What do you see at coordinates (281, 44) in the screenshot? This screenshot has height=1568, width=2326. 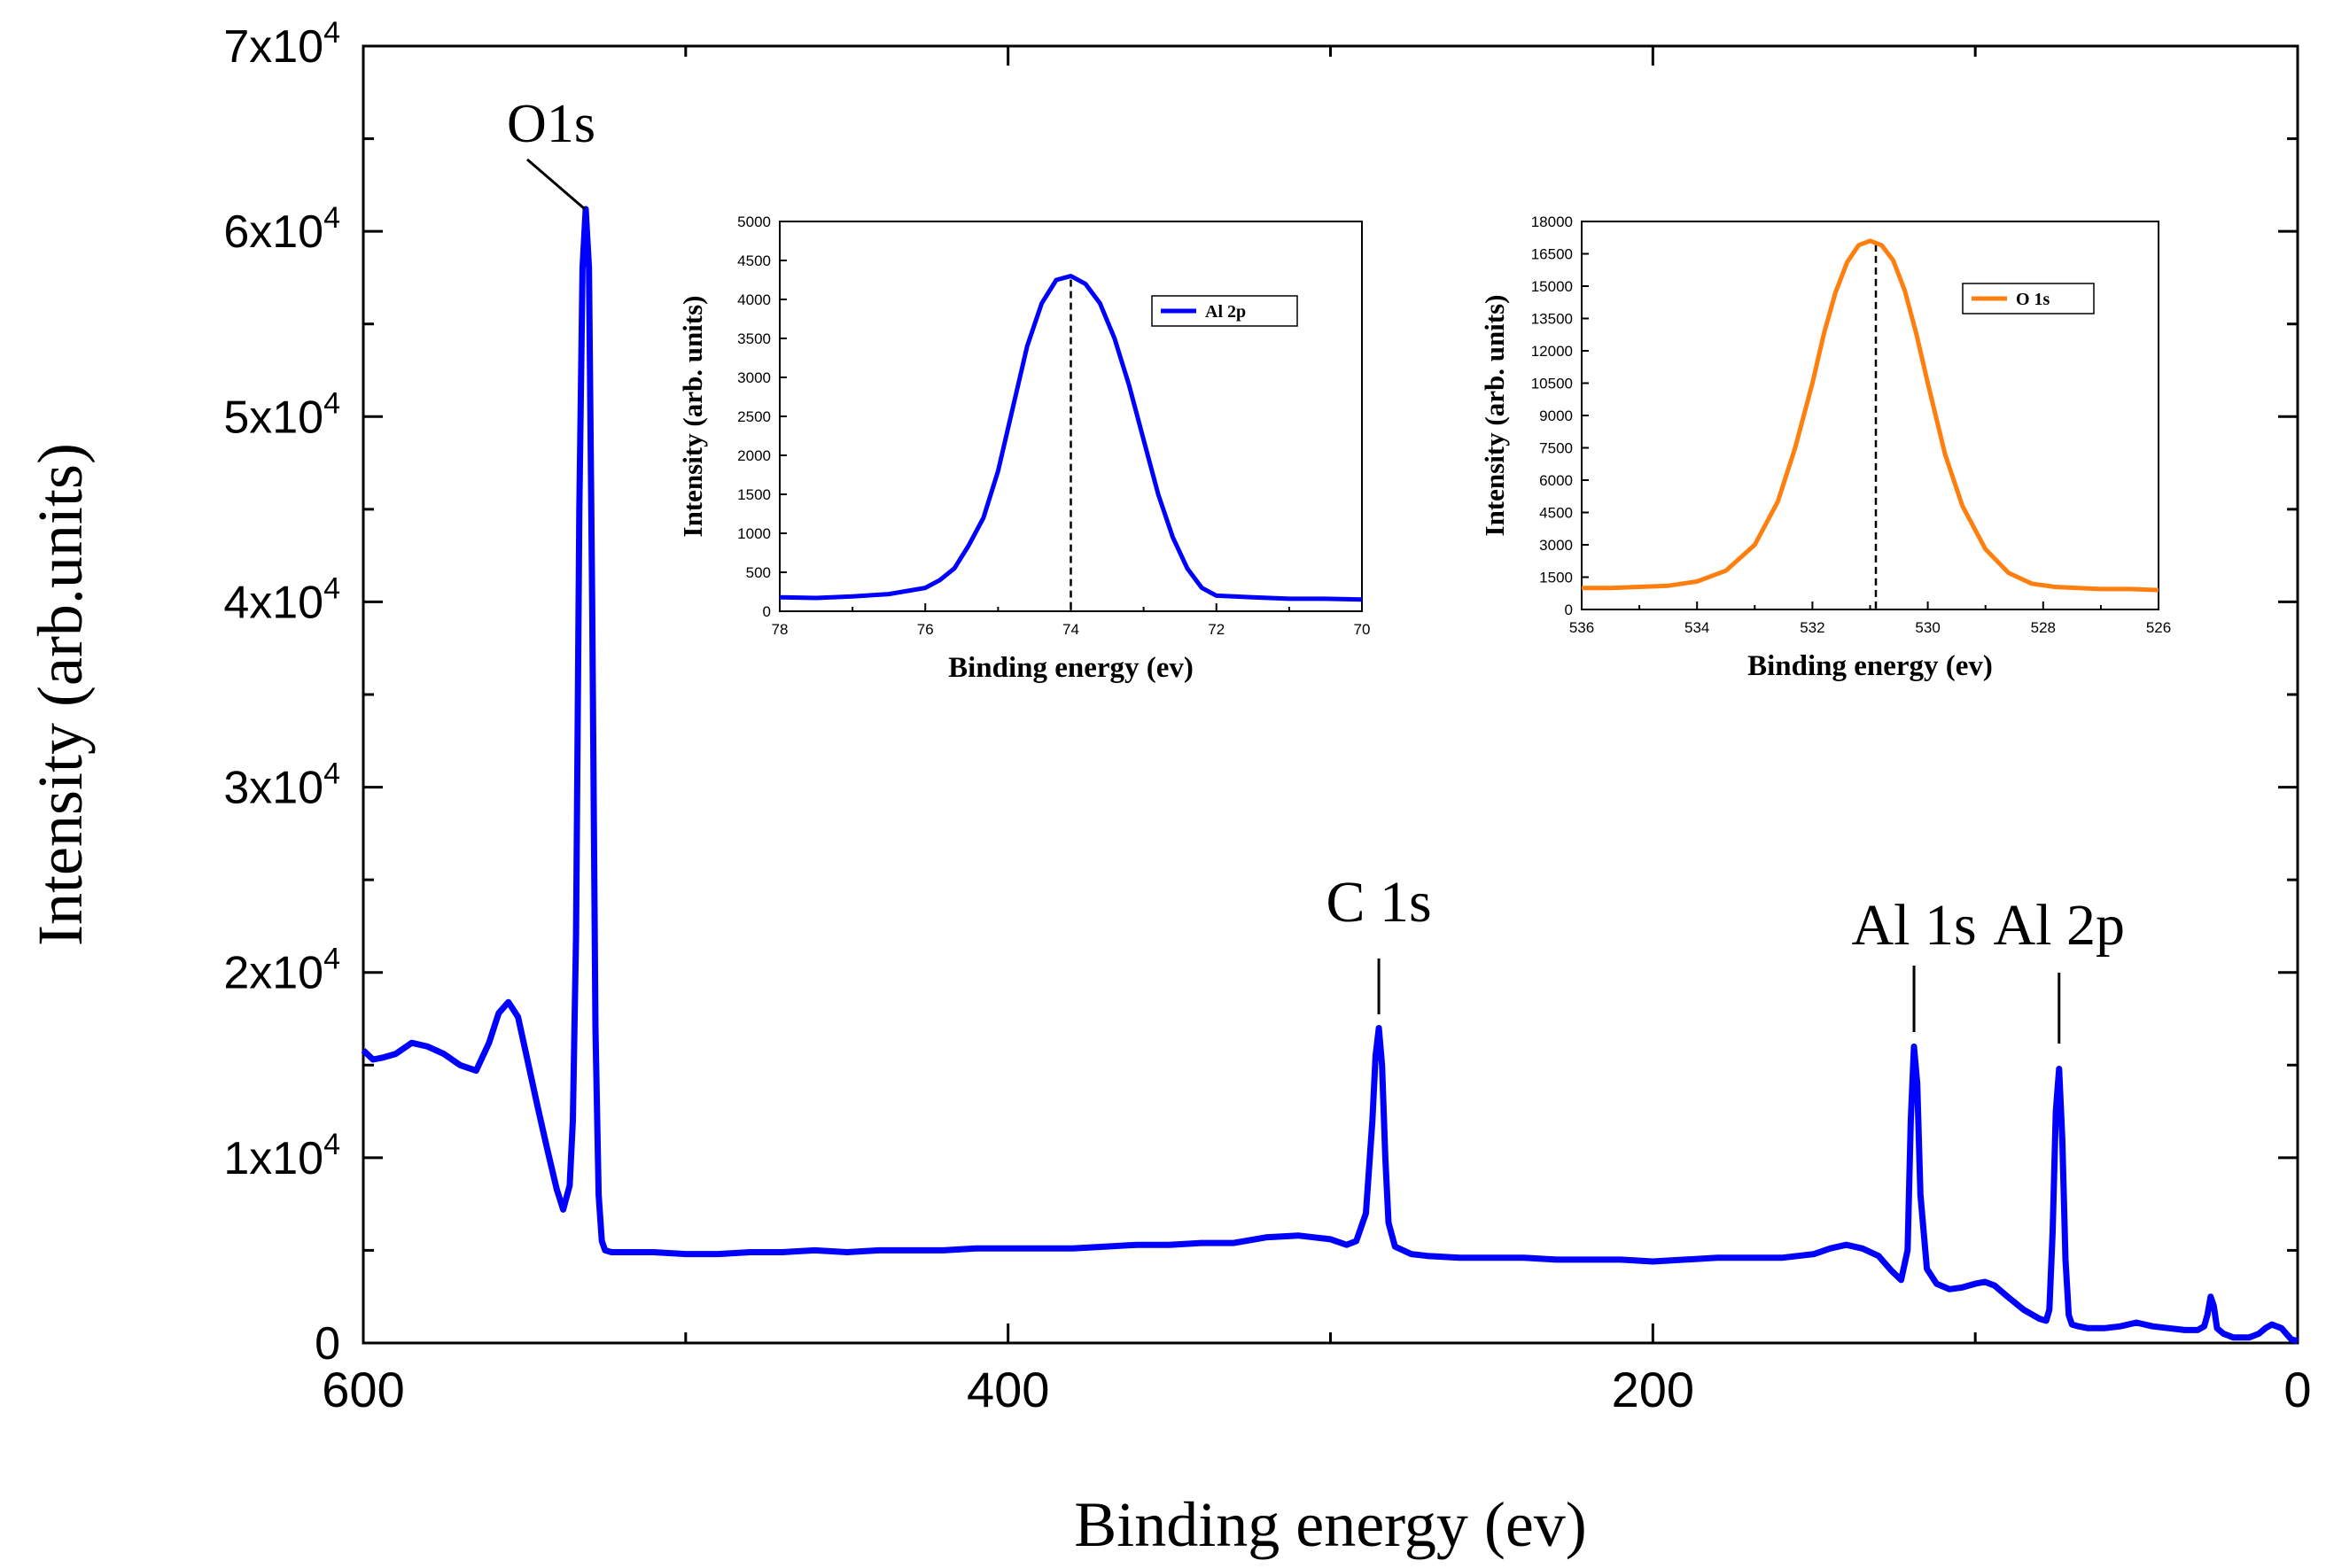 I see `y-tick-label: 7x10⁴` at bounding box center [281, 44].